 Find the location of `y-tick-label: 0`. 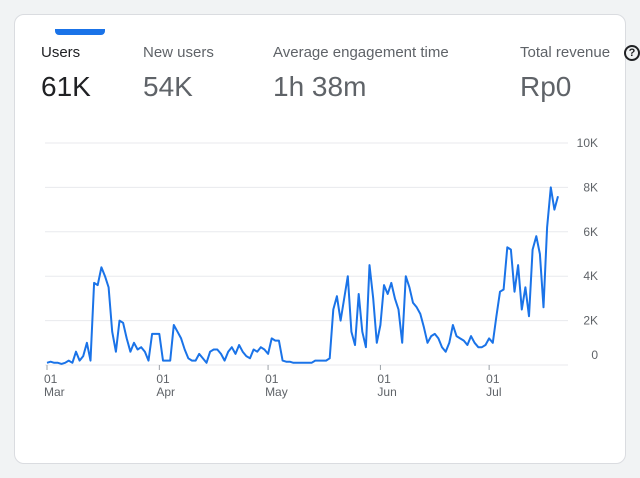

y-tick-label: 0 is located at coordinates (594, 355).